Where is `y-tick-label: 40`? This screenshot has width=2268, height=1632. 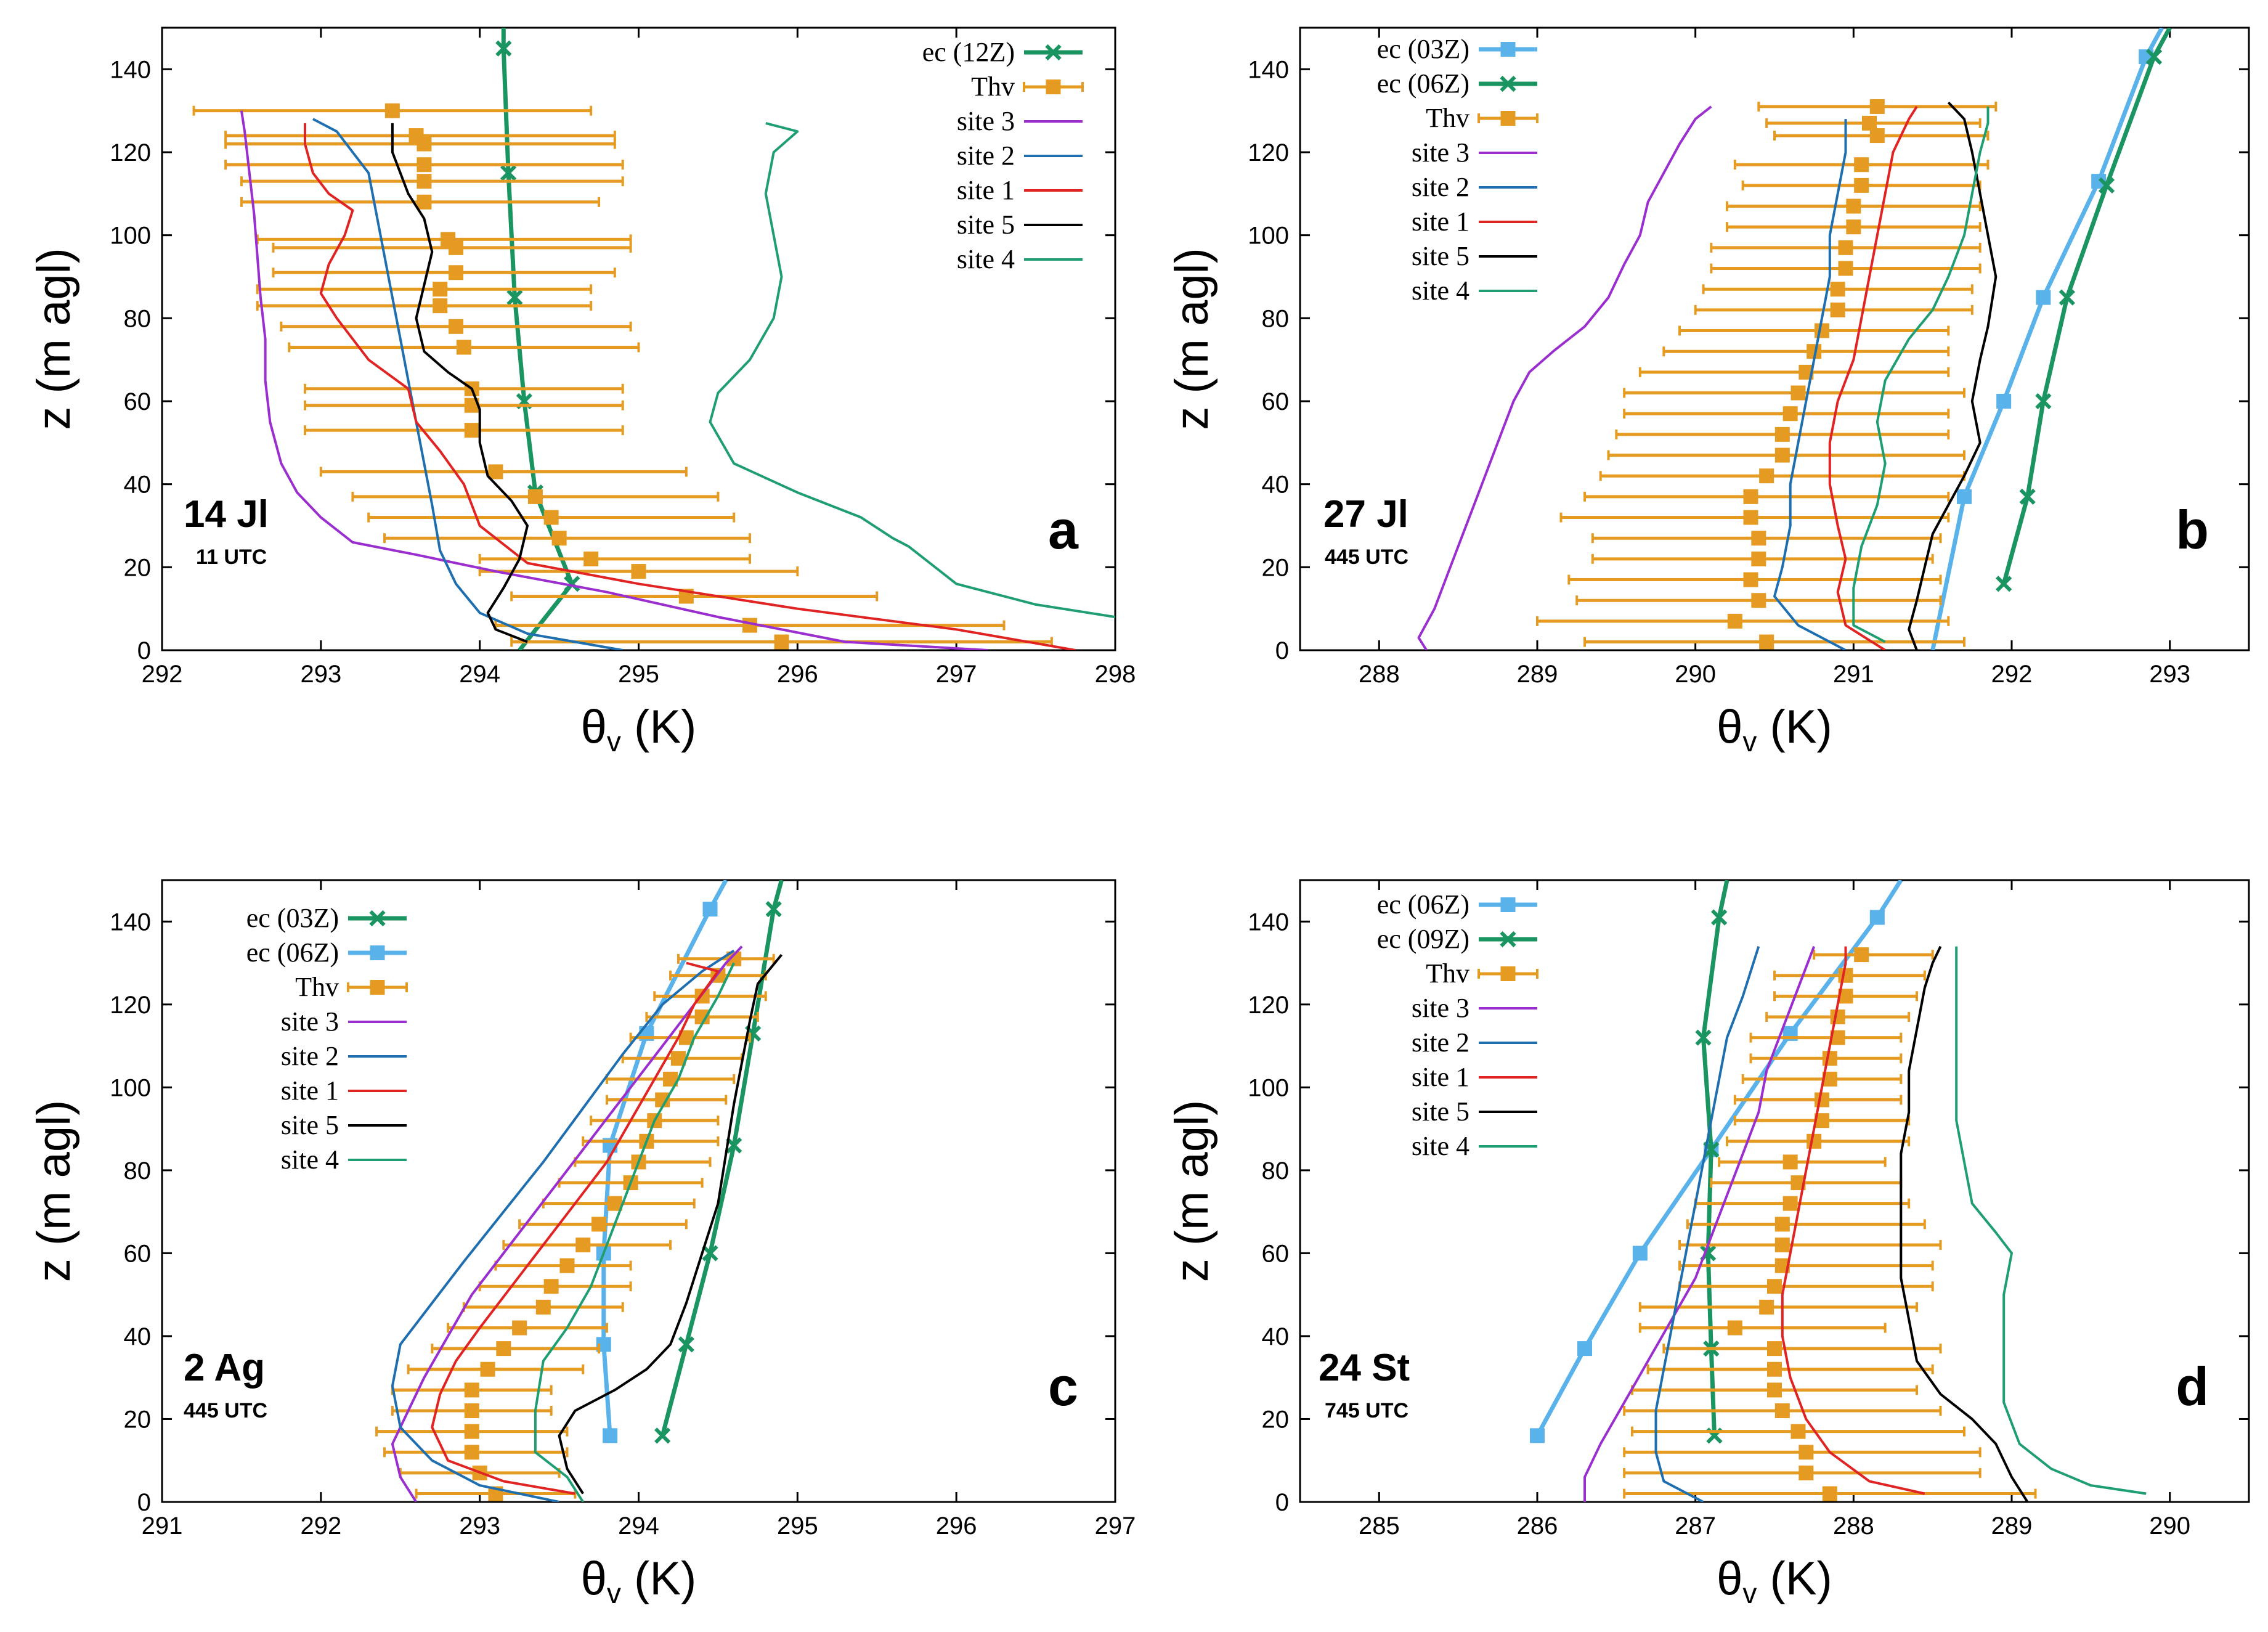 y-tick-label: 40 is located at coordinates (1276, 485).